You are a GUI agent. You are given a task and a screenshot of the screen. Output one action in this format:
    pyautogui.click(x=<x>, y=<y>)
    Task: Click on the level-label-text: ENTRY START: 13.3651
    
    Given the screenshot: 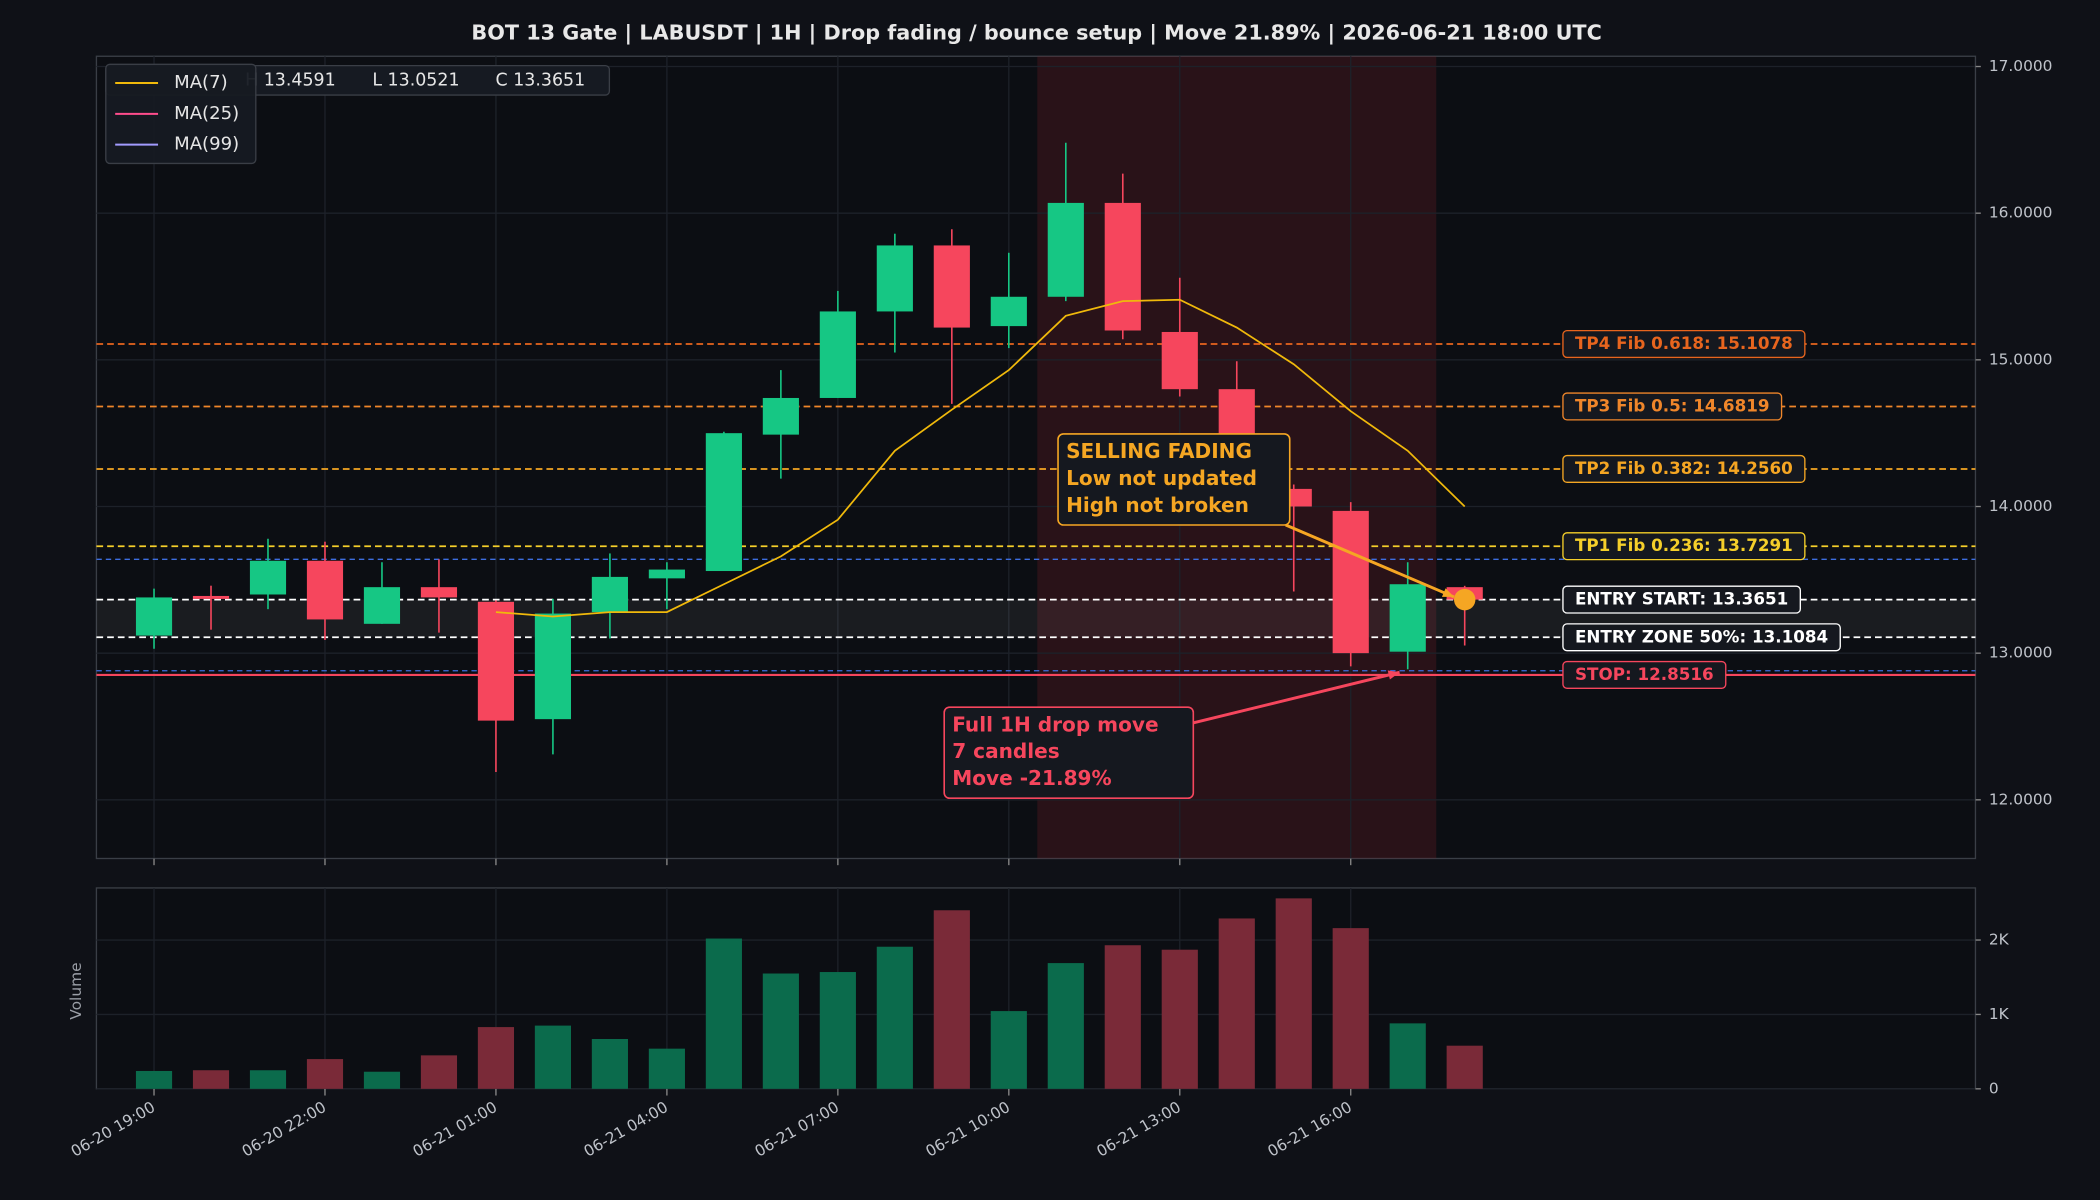 What is the action you would take?
    pyautogui.click(x=1681, y=599)
    